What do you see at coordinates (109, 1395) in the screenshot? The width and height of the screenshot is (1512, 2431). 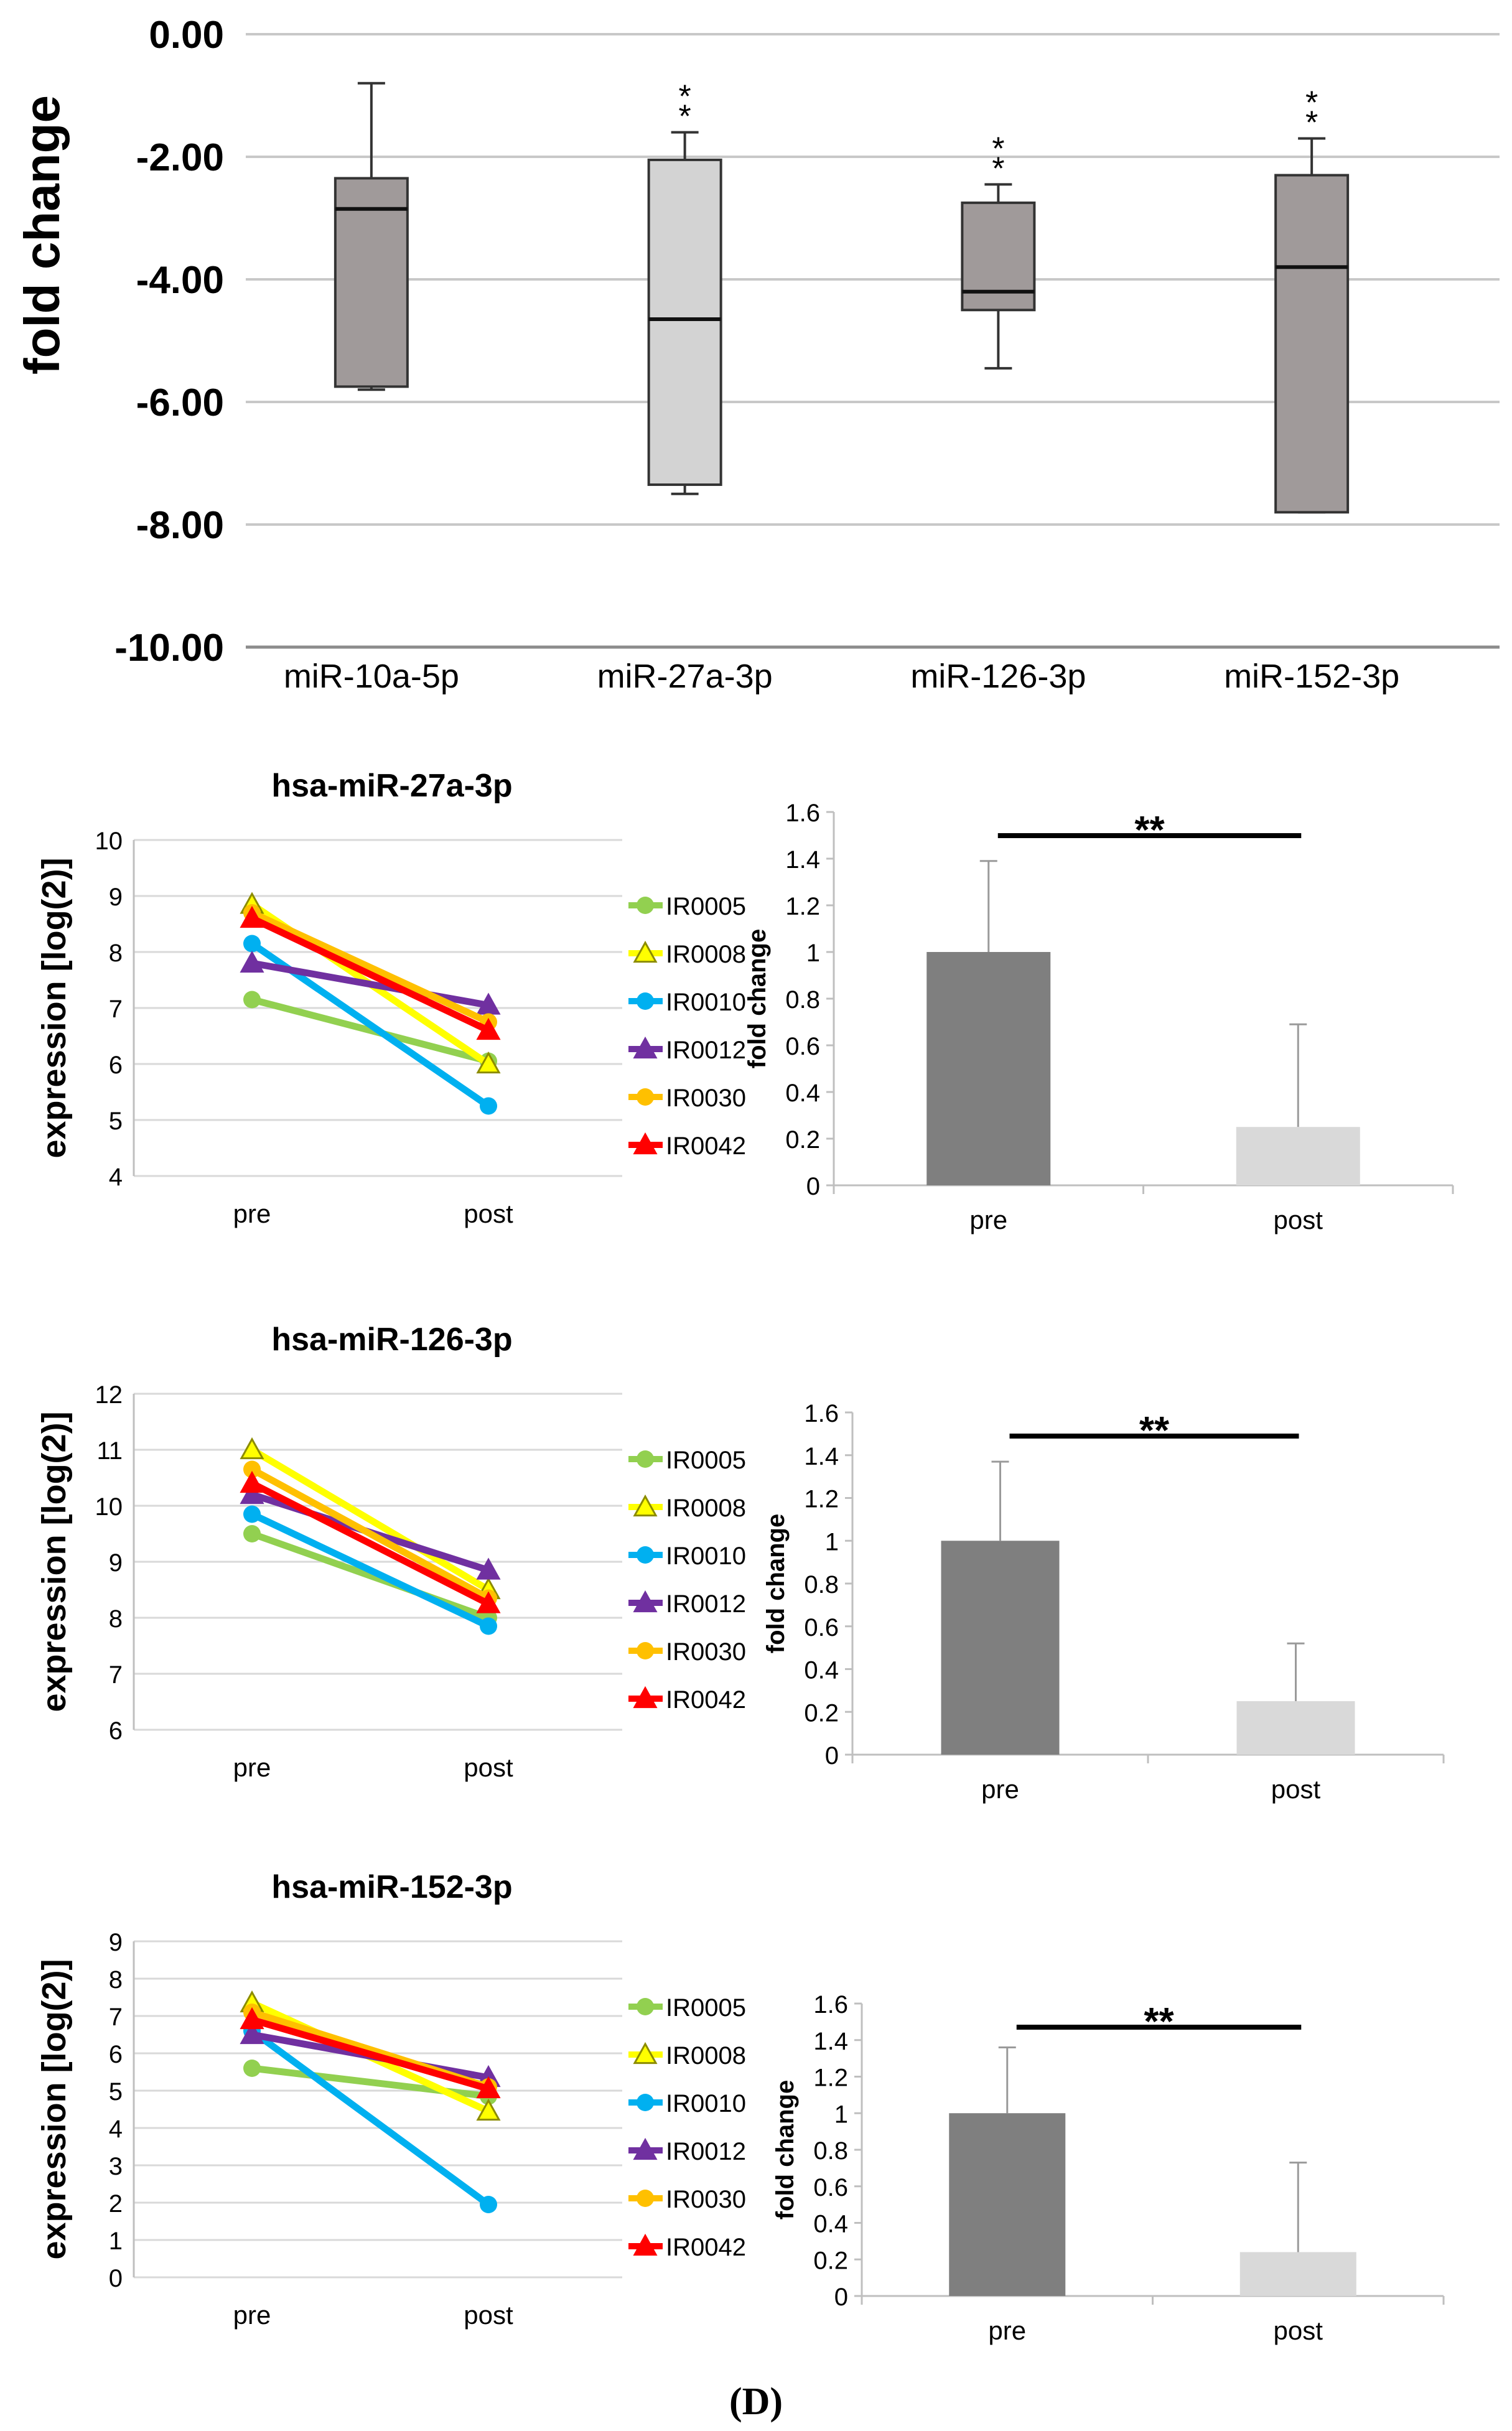 I see `y-tick-label: 12` at bounding box center [109, 1395].